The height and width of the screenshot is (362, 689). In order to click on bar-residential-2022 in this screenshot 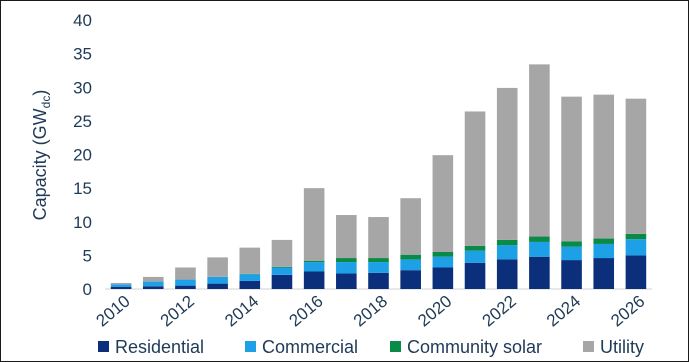, I will do `click(507, 274)`.